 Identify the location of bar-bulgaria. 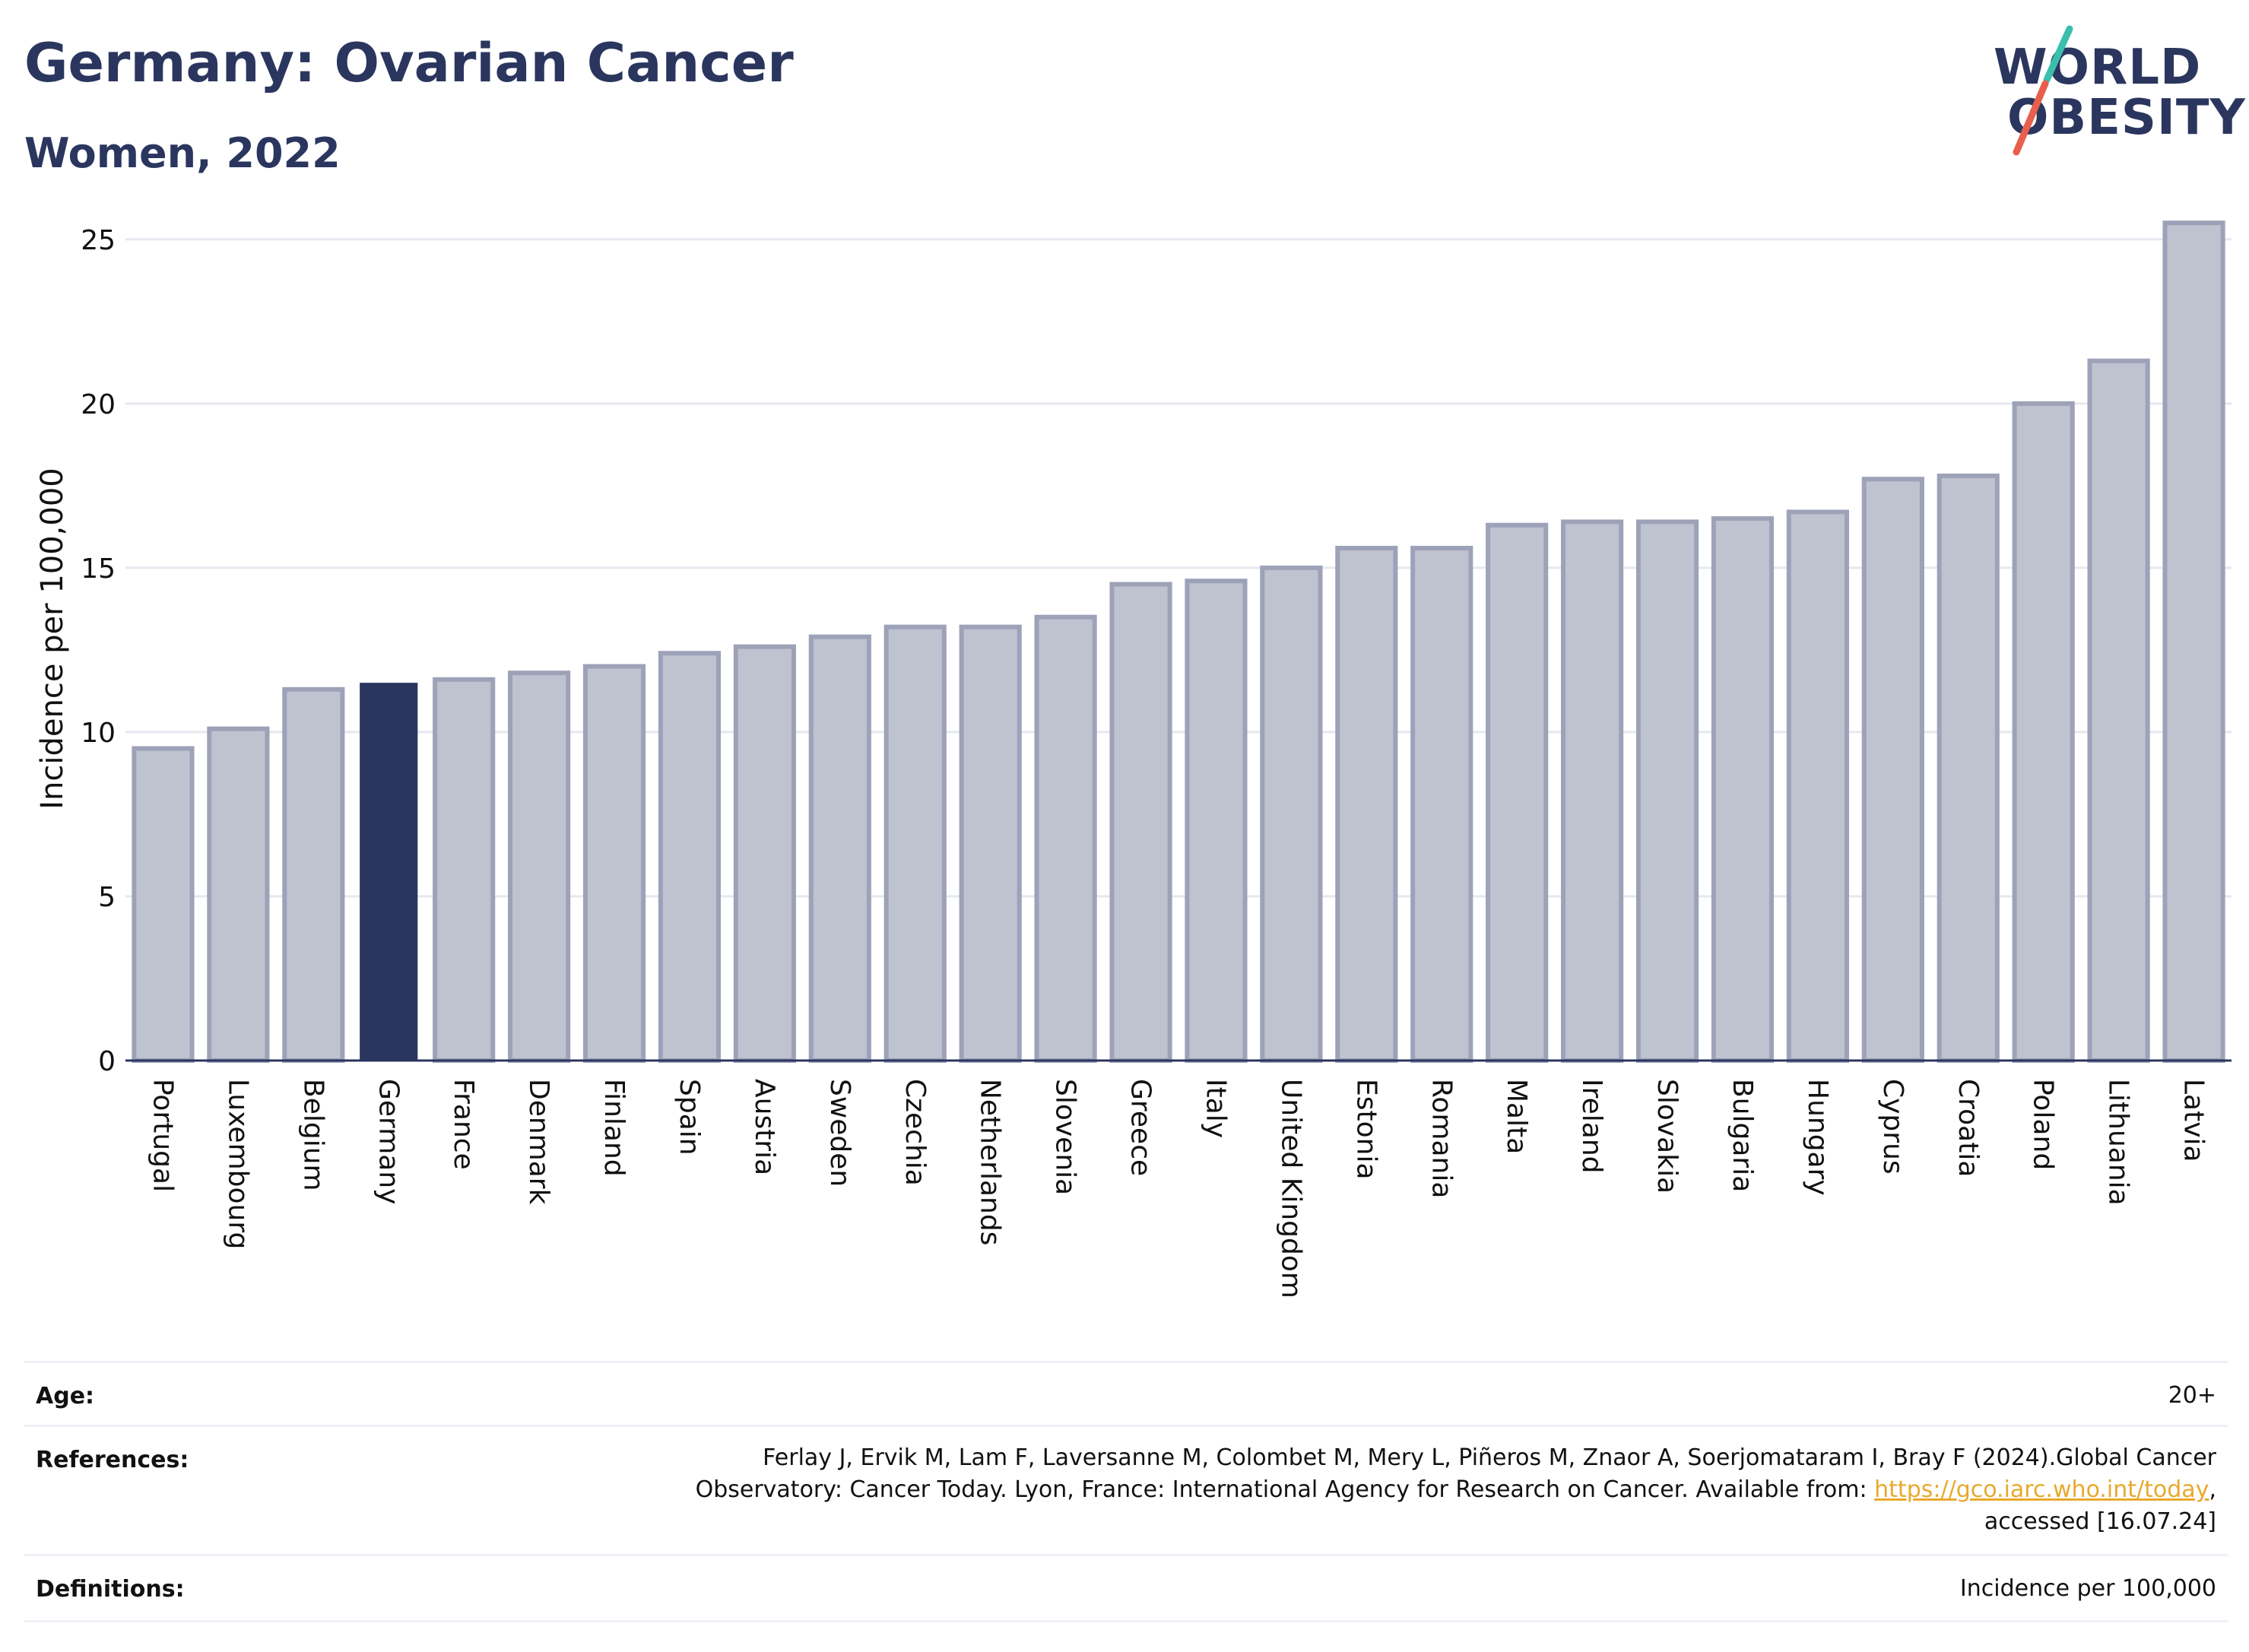
(1743, 790).